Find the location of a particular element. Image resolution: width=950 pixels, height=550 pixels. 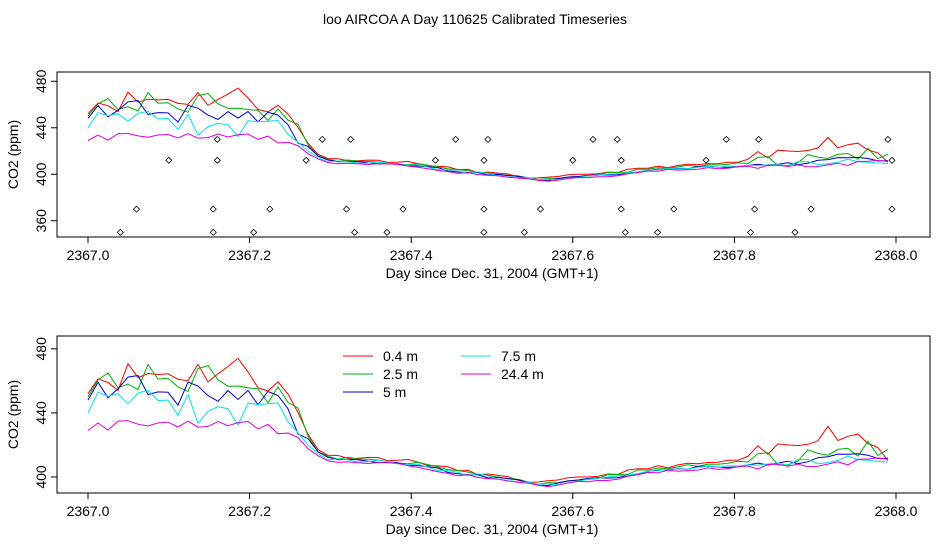

legend-label: 24.4 m is located at coordinates (522, 374).